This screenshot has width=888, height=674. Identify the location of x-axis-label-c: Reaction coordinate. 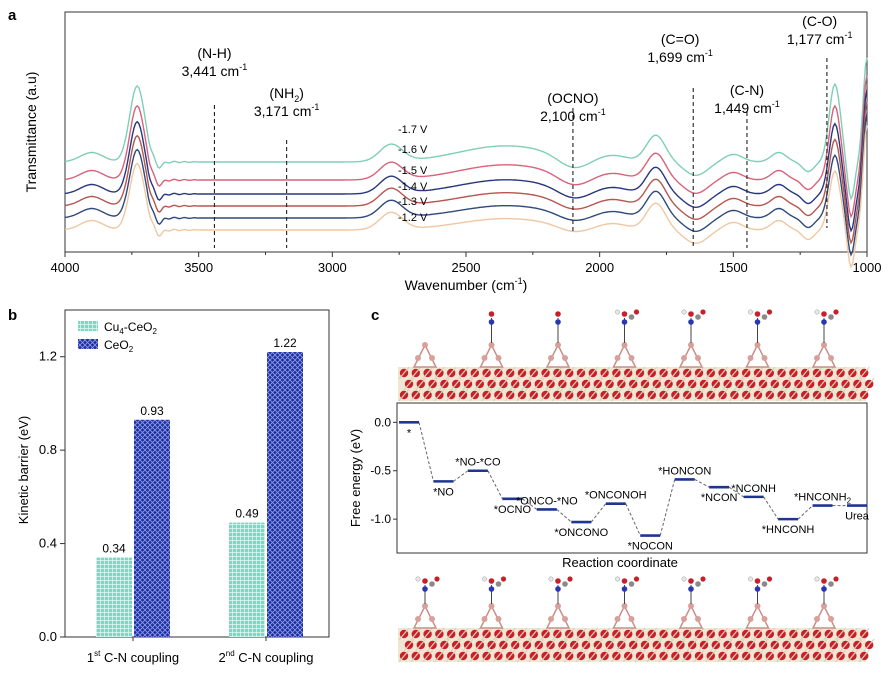
(620, 562).